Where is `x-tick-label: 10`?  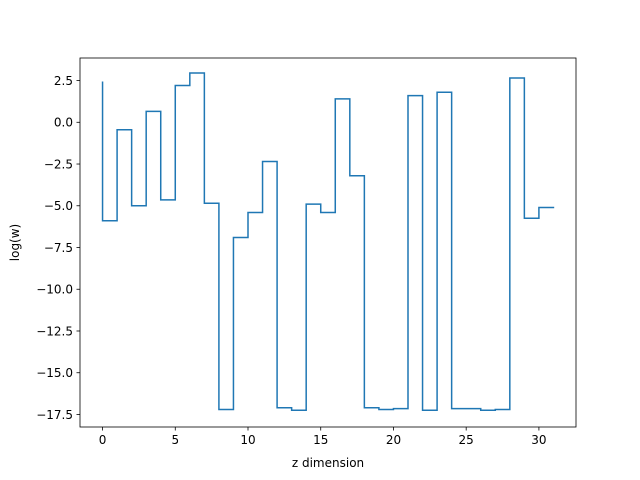 x-tick-label: 10 is located at coordinates (247, 440).